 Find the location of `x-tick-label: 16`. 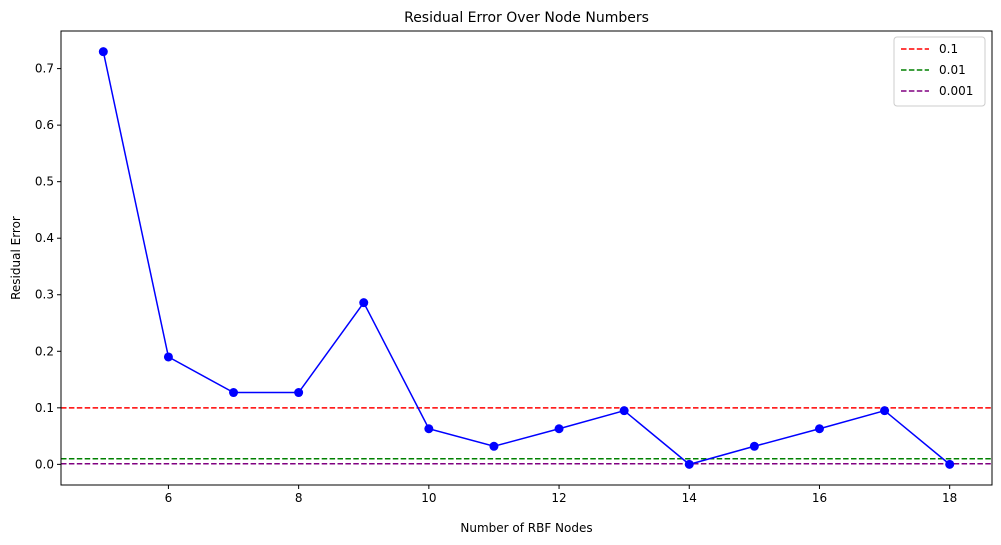

x-tick-label: 16 is located at coordinates (819, 498).